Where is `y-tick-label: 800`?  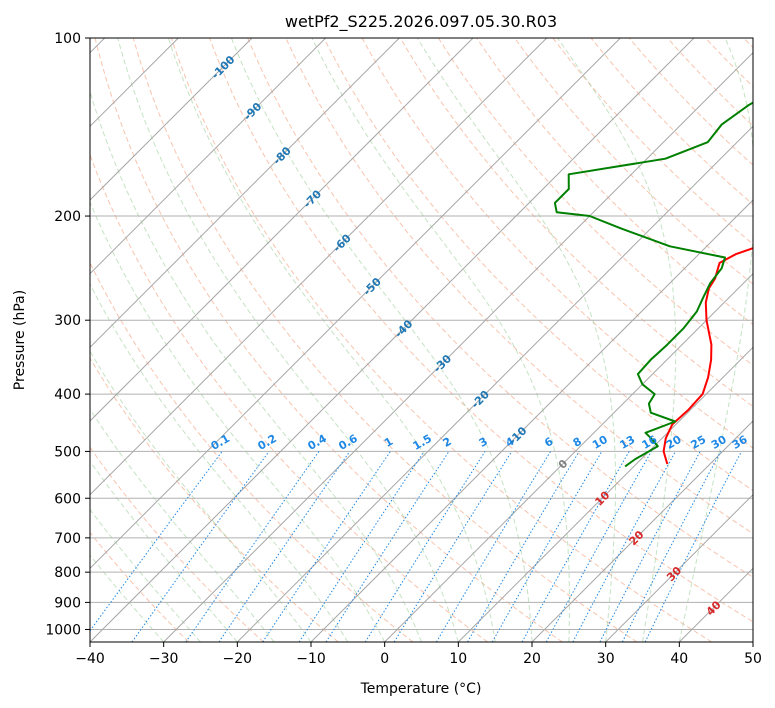
y-tick-label: 800 is located at coordinates (67, 573).